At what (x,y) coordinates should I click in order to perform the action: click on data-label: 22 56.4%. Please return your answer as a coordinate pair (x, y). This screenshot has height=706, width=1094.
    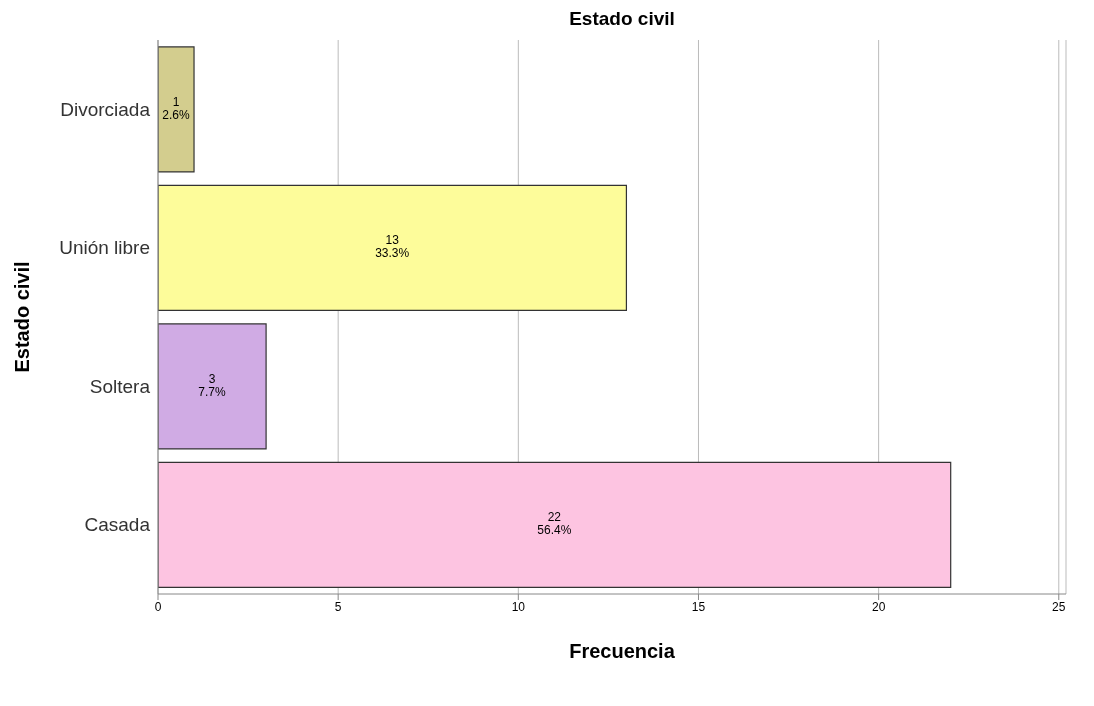
    Looking at the image, I should click on (554, 524).